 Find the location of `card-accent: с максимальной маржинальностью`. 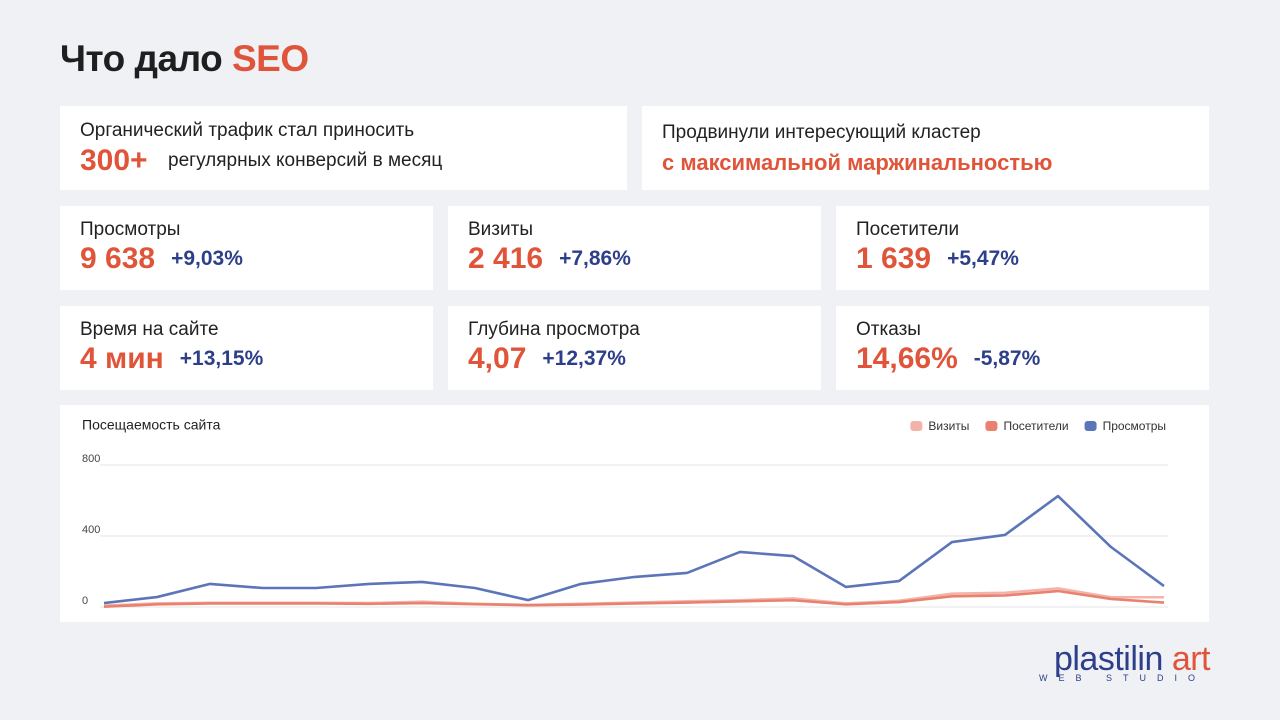

card-accent: с максимальной маржинальностью is located at coordinates (857, 162).